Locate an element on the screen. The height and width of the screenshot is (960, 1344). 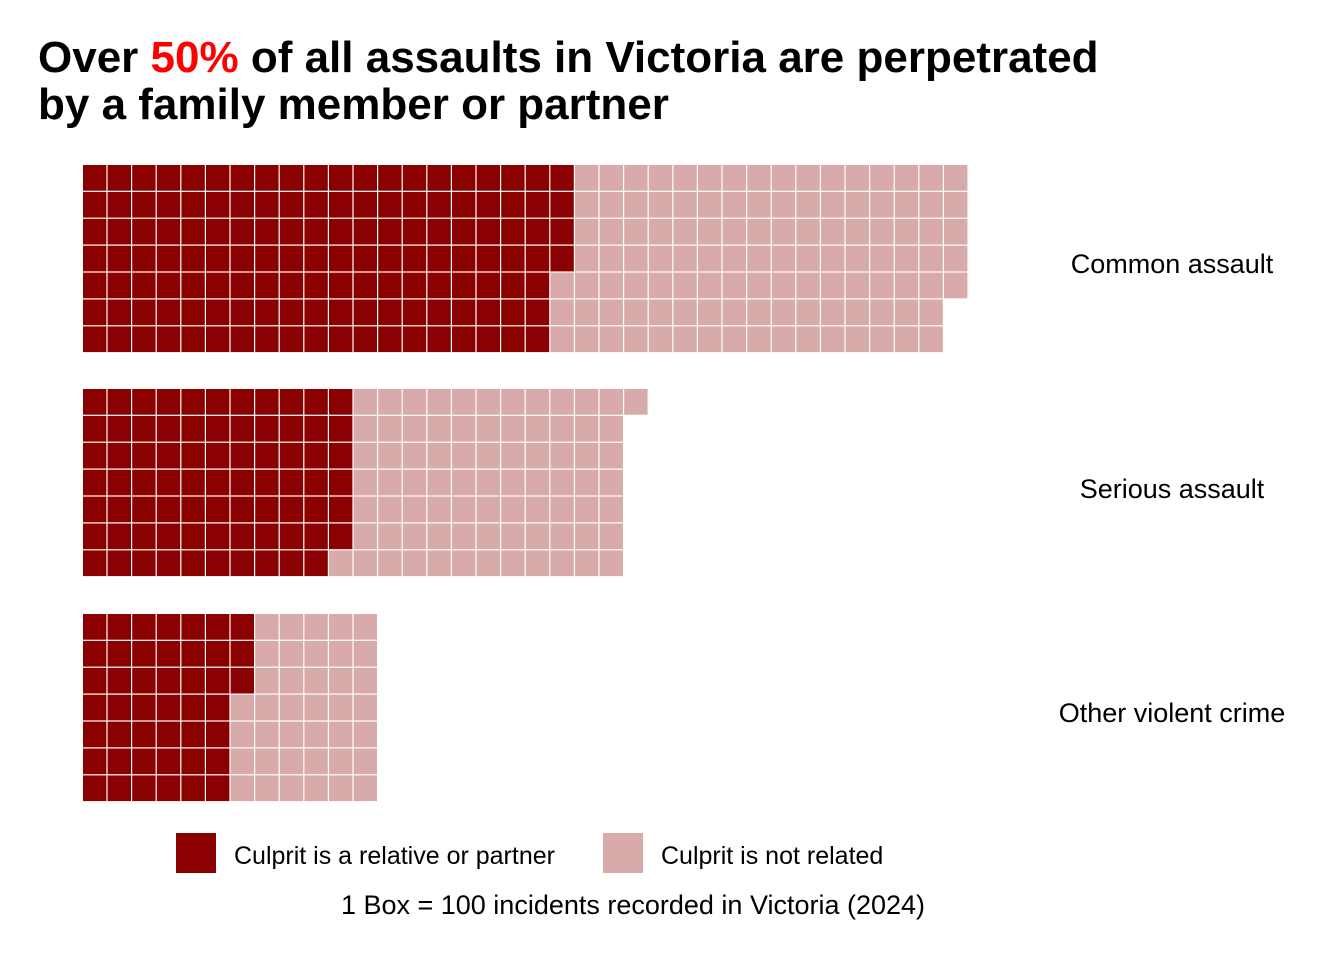
legend-label-not-related: Culprit is not related is located at coordinates (772, 856).